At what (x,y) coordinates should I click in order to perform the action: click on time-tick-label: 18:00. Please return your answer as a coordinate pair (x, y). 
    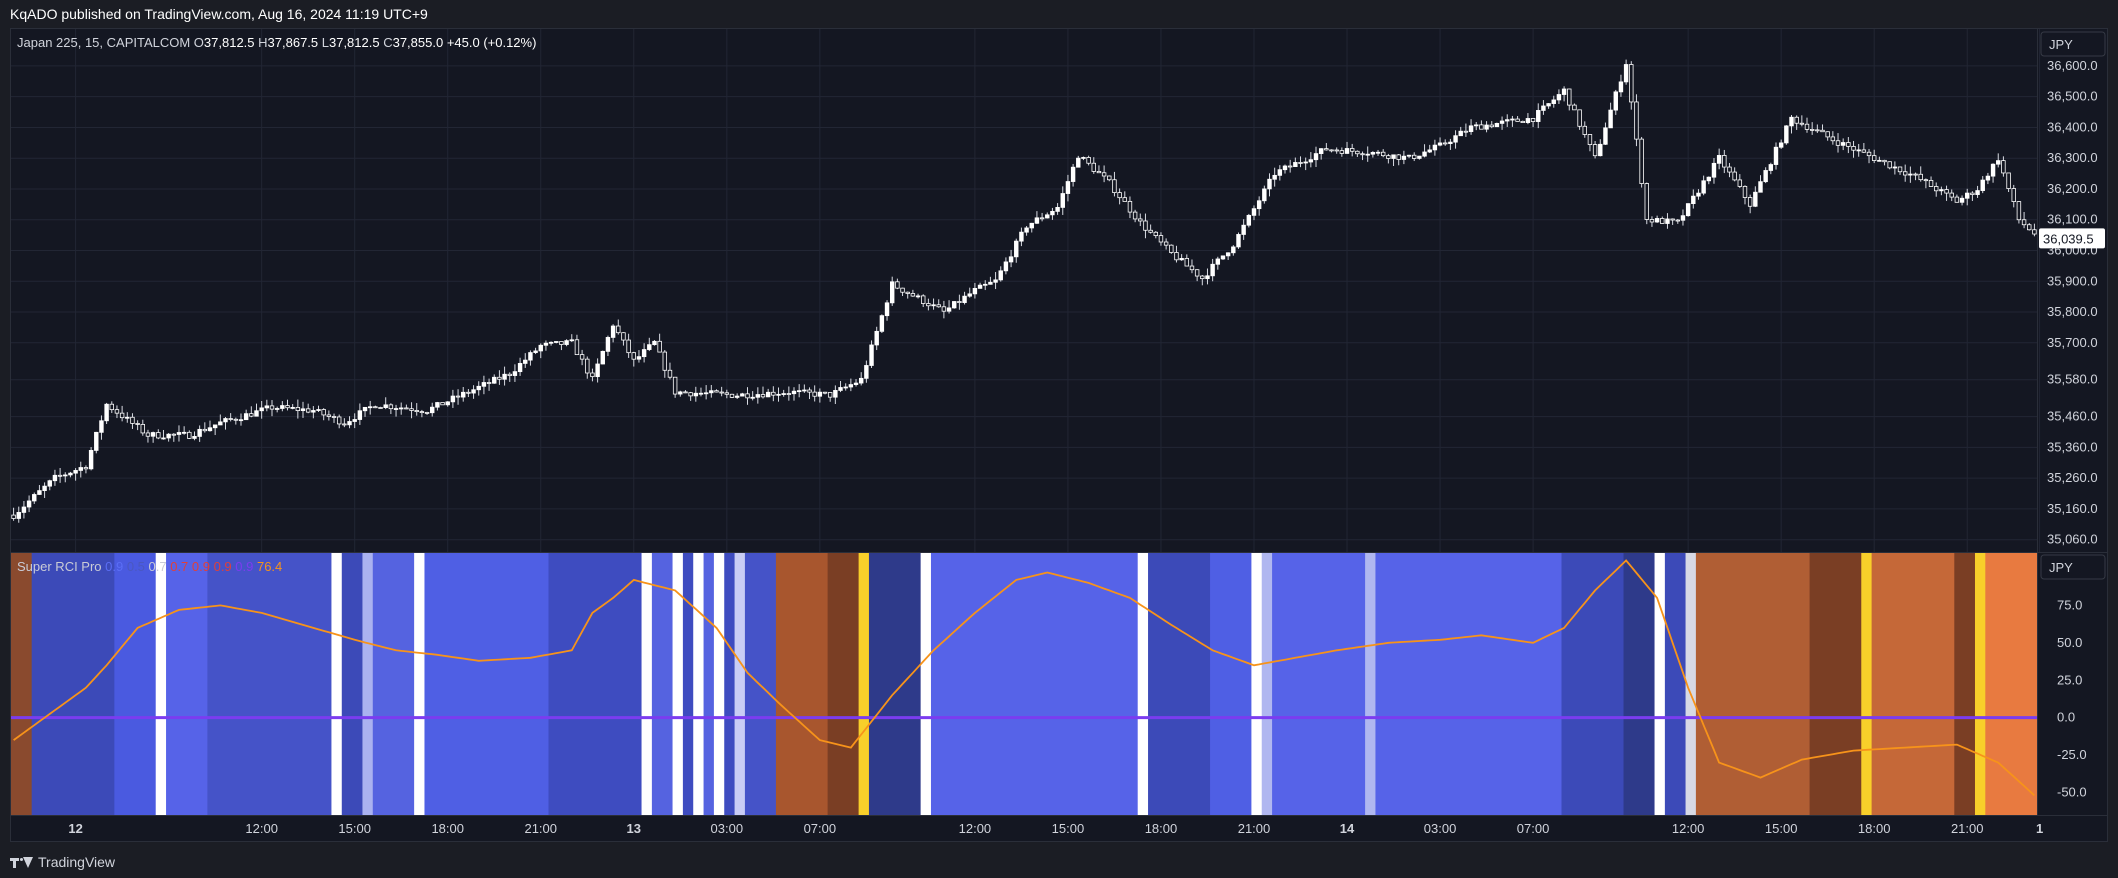
    Looking at the image, I should click on (1161, 828).